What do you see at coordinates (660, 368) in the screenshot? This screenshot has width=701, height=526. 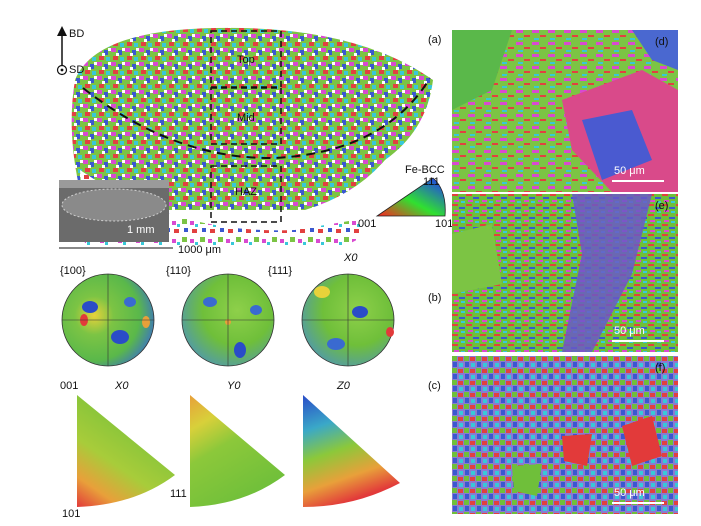 I see `panel-label-f: (f)` at bounding box center [660, 368].